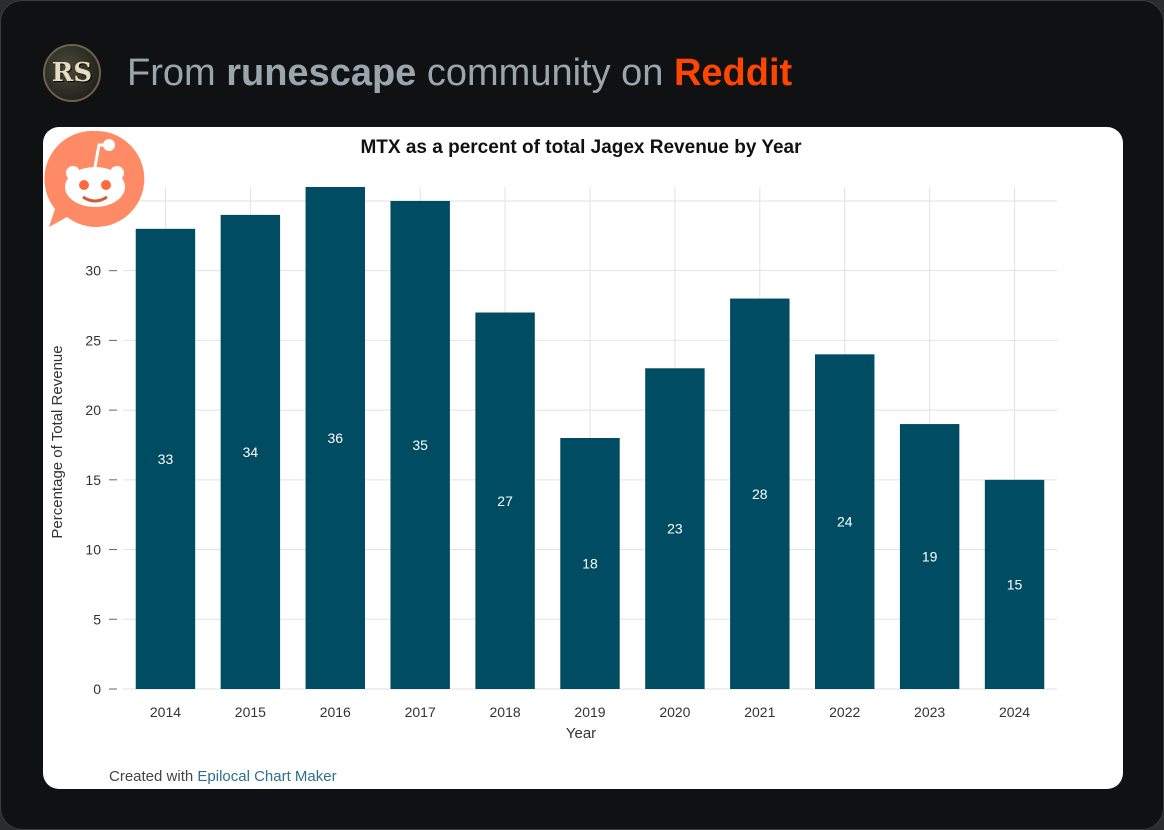 This screenshot has width=1164, height=830. I want to click on header-middle: community on, so click(545, 72).